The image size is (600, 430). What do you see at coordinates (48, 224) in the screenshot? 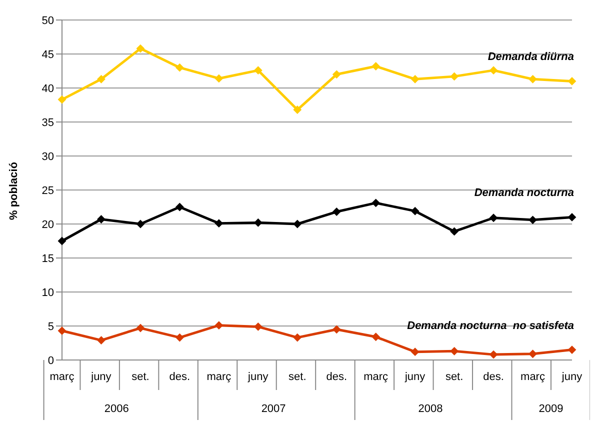
I see `y-tick-label: 20` at bounding box center [48, 224].